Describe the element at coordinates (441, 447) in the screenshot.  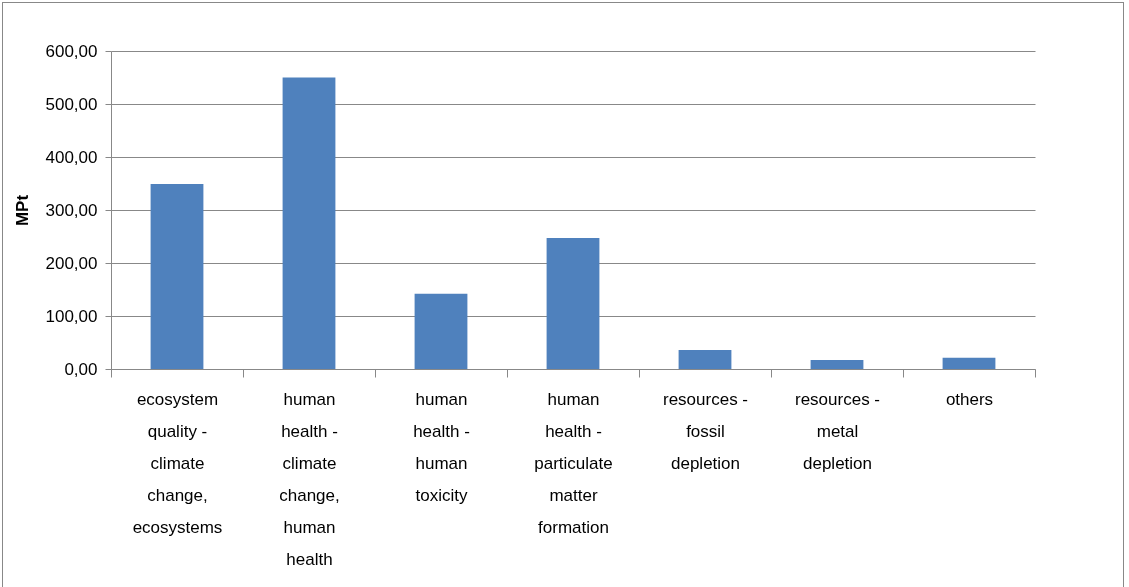
I see `x-tick-label: human health - human toxicity` at that location.